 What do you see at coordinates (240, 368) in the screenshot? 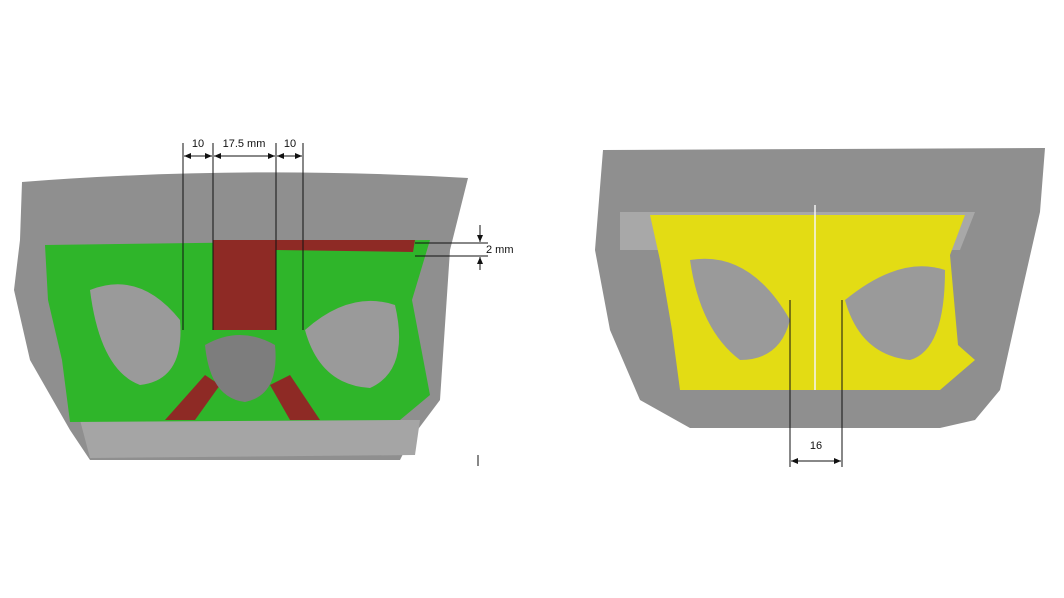
I see `nasal-bone` at bounding box center [240, 368].